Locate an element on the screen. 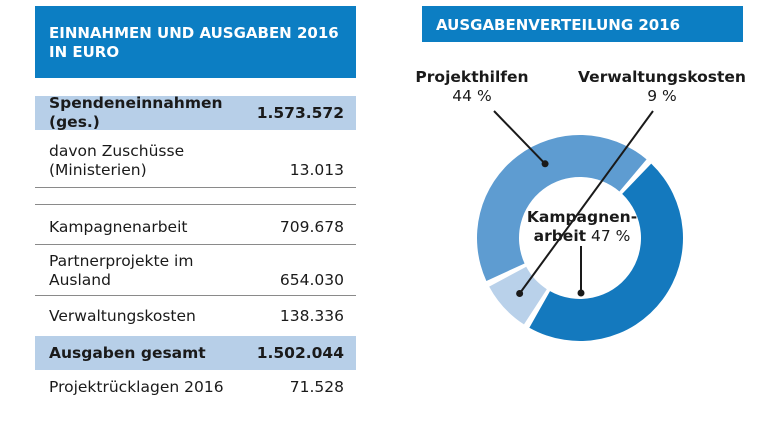  income-expenses-title: EINNAHMEN UND AUSGABEN 2016 IN EURO is located at coordinates (195, 42).